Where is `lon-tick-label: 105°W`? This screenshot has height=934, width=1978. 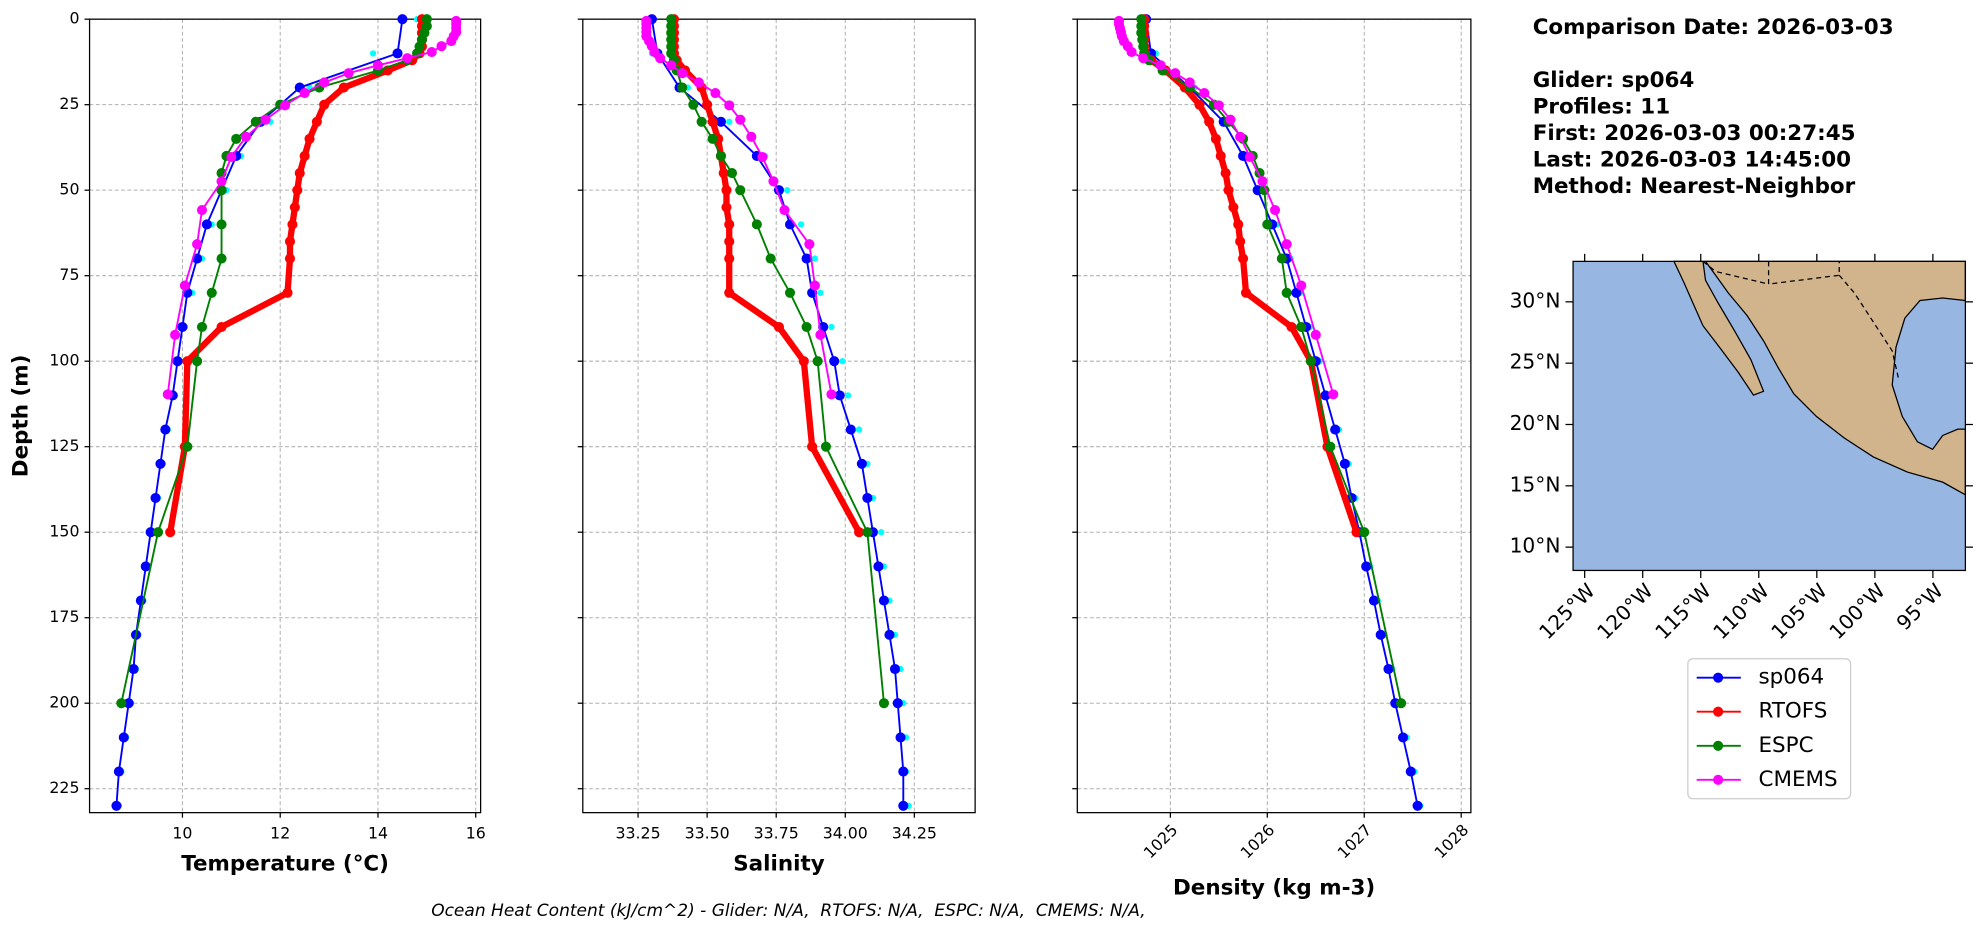 lon-tick-label: 105°W is located at coordinates (1798, 611).